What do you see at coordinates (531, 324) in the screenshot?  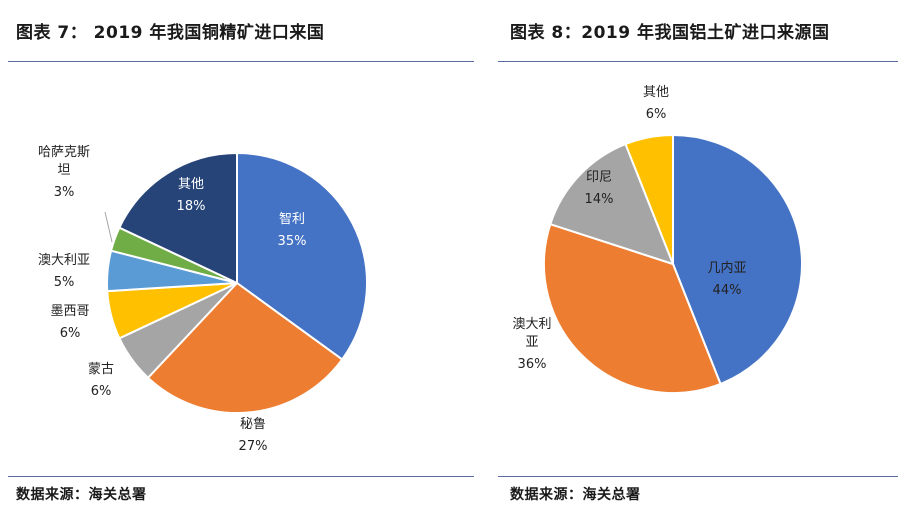 I see `slice-name-1-0: 澳大利` at bounding box center [531, 324].